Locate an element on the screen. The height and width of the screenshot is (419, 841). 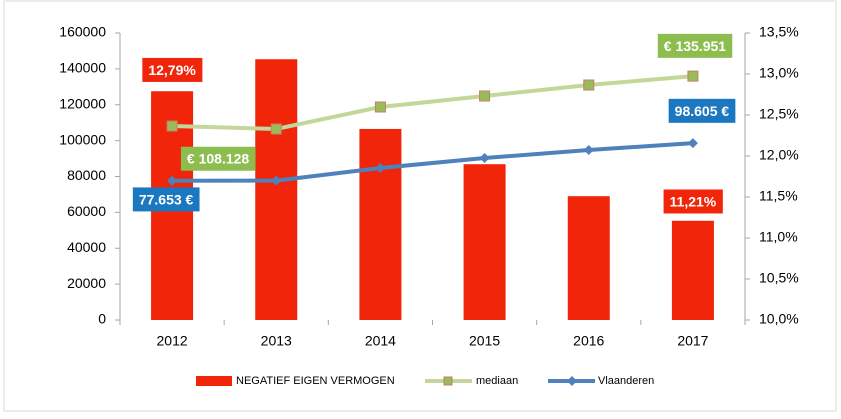
legend-label: Vlaanderen is located at coordinates (626, 381).